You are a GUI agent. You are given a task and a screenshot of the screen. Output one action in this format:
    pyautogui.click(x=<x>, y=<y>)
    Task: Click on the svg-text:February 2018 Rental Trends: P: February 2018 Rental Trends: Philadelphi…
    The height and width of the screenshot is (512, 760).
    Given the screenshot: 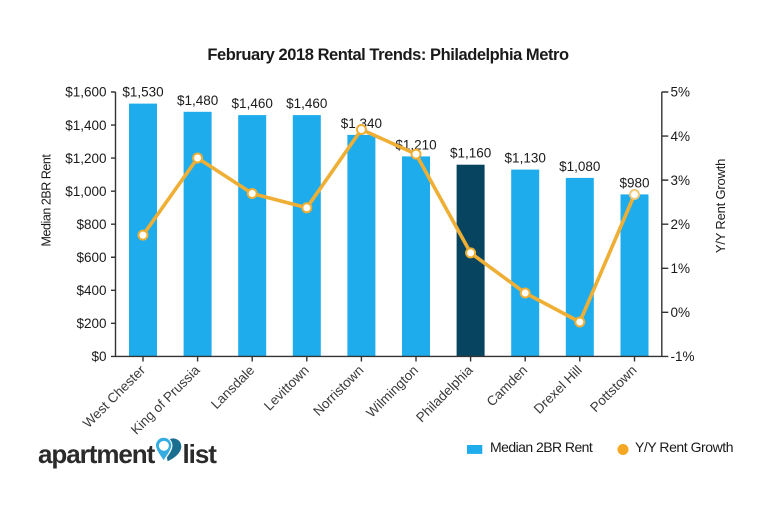 What is the action you would take?
    pyautogui.click(x=388, y=55)
    